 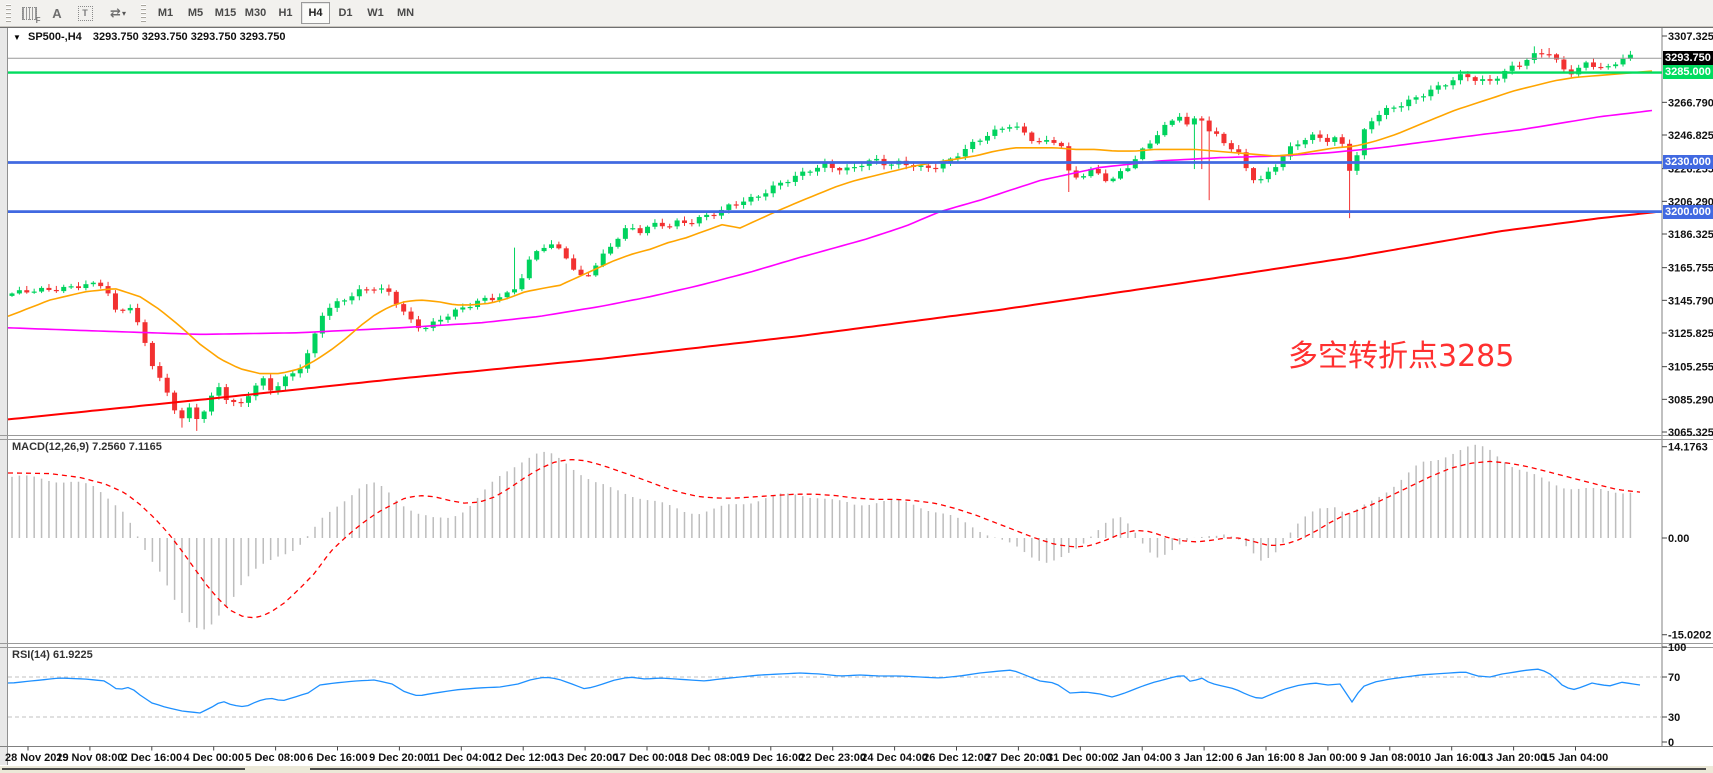 What do you see at coordinates (8, 13) in the screenshot?
I see `toolbar-grip` at bounding box center [8, 13].